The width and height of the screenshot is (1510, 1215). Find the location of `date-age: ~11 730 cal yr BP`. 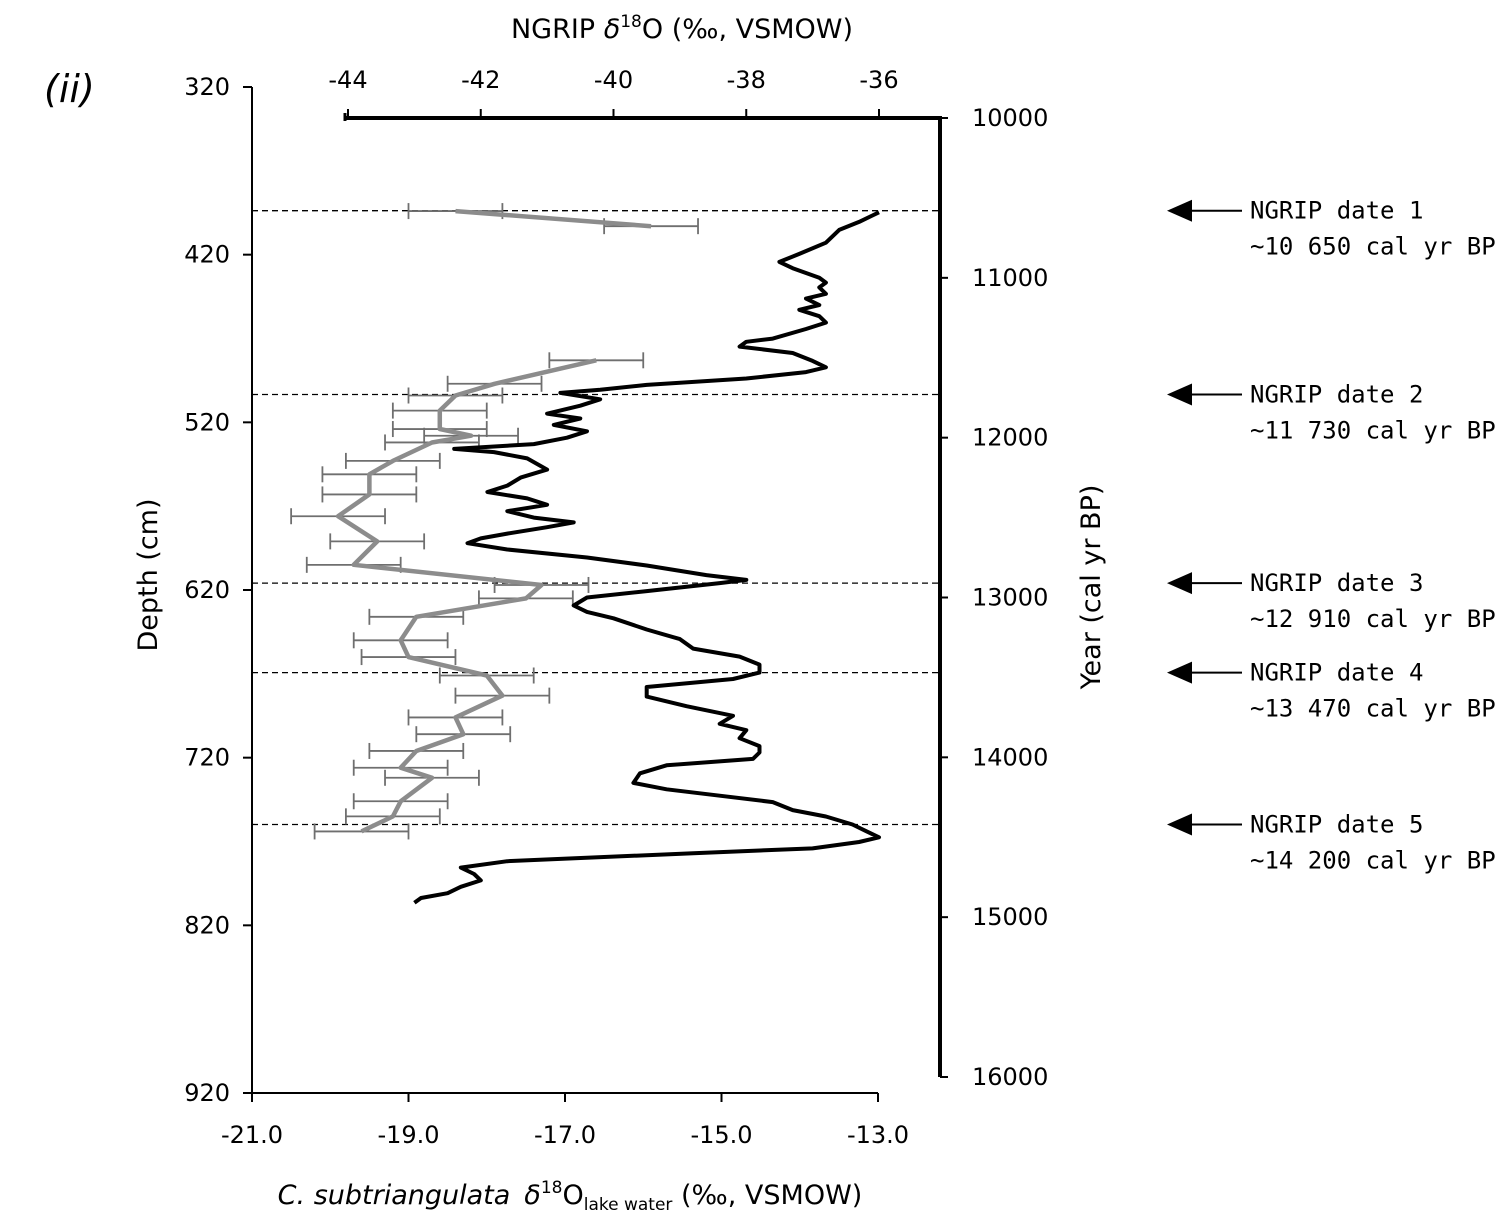

date-age: ~11 730 cal yr BP is located at coordinates (1373, 431).